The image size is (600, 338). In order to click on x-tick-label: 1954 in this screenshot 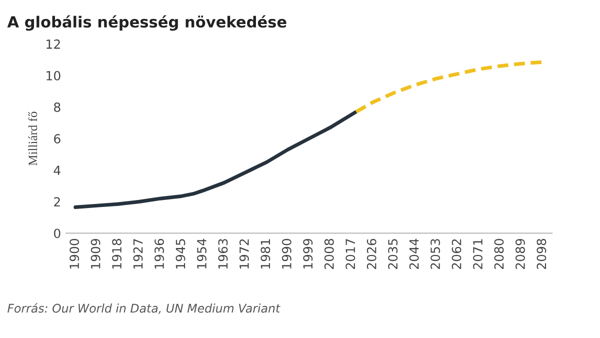, I will do `click(201, 253)`.